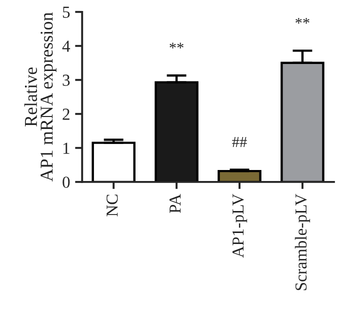  What do you see at coordinates (66, 148) in the screenshot?
I see `y-tick-label: 1` at bounding box center [66, 148].